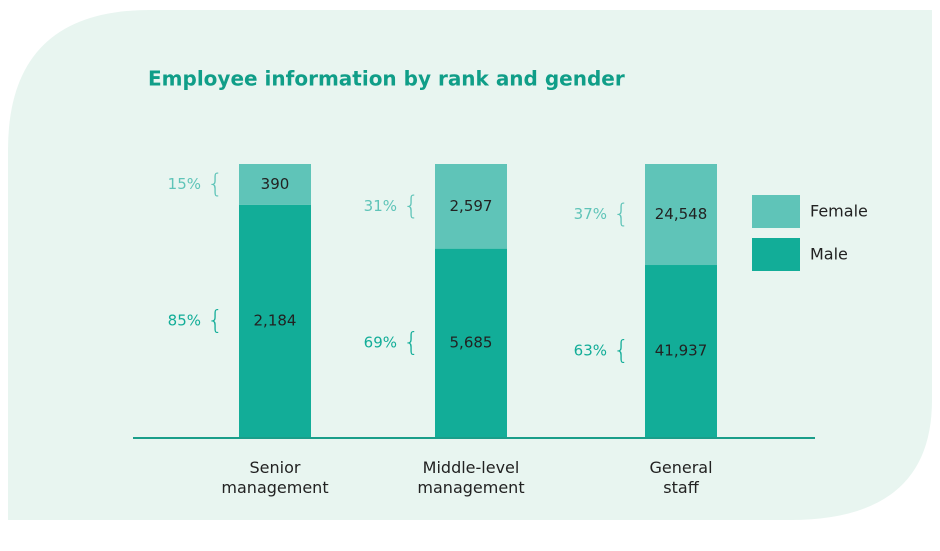 Image resolution: width=940 pixels, height=551 pixels. I want to click on value-label: 5,685, so click(471, 342).